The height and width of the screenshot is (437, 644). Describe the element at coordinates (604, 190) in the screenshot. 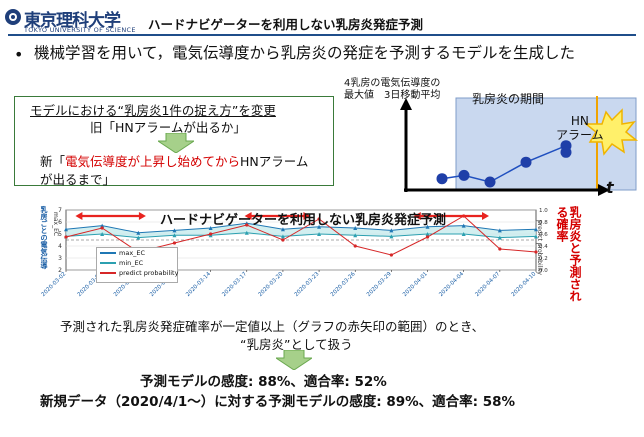

I see `x-axis-arrowhead` at that location.